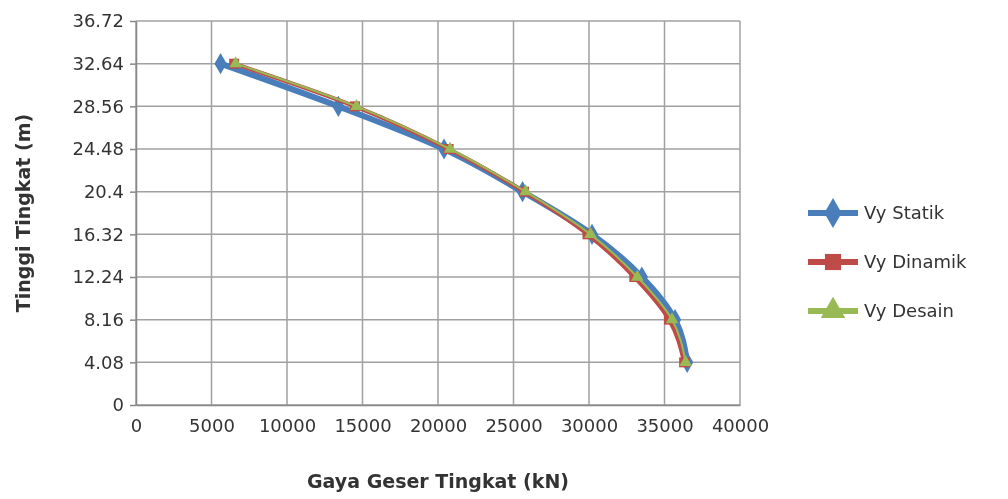 The height and width of the screenshot is (499, 1008). Describe the element at coordinates (23, 213) in the screenshot. I see `y-axis-title: Tinggi Tingkat (m)` at that location.